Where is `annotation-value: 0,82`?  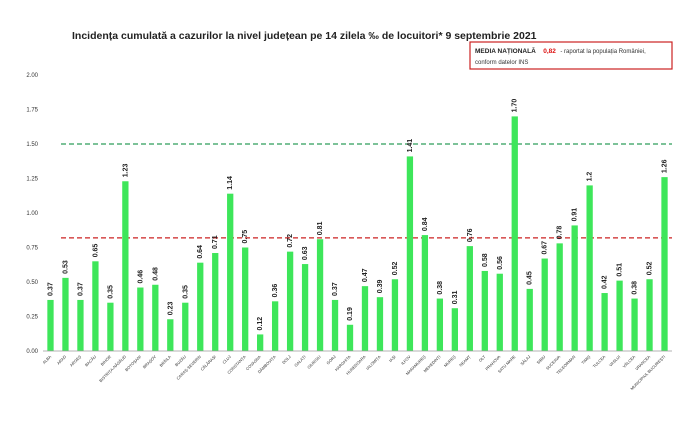 annotation-value: 0,82 is located at coordinates (549, 51).